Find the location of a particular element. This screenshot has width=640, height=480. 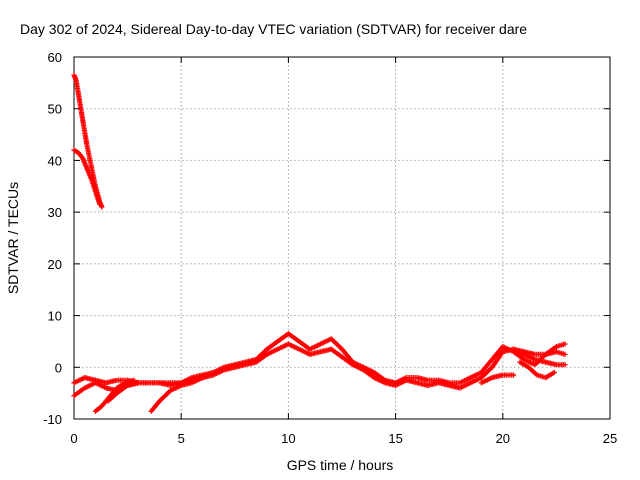

y-tick-label: 20 is located at coordinates (55, 264).